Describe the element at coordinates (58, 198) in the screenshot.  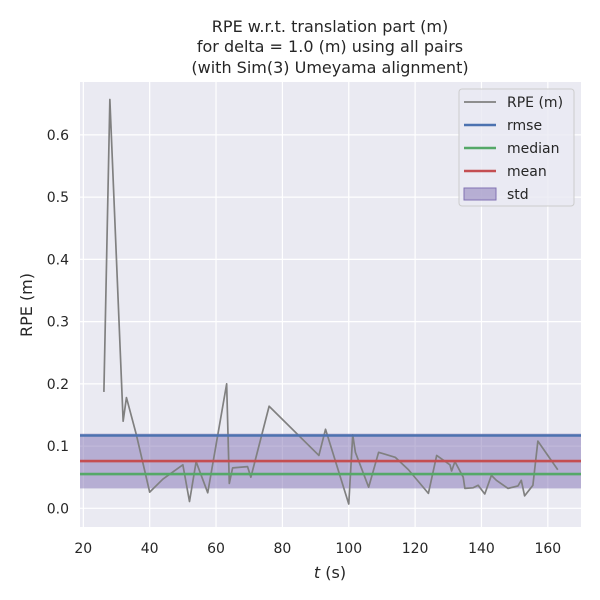
I see `y-tick-label-5: 0.5` at that location.